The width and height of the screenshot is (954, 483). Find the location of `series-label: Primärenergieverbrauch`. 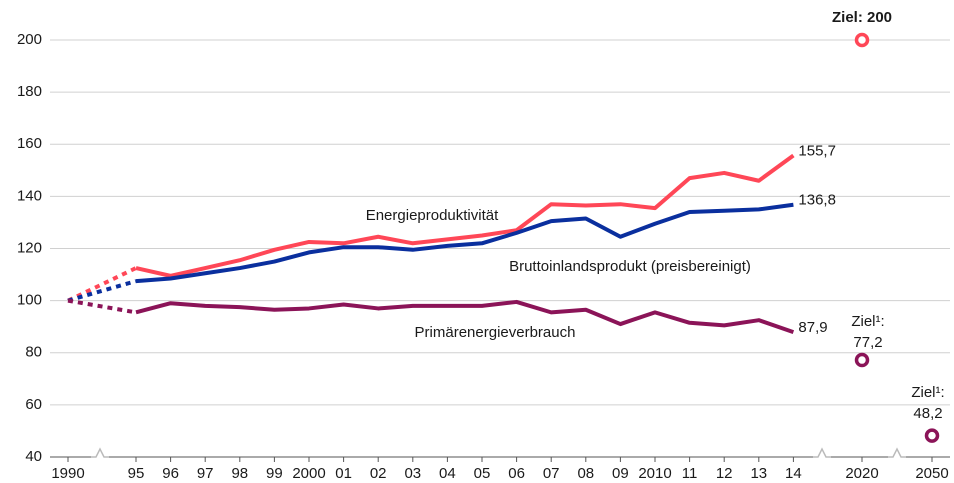

series-label: Primärenergieverbrauch is located at coordinates (495, 332).